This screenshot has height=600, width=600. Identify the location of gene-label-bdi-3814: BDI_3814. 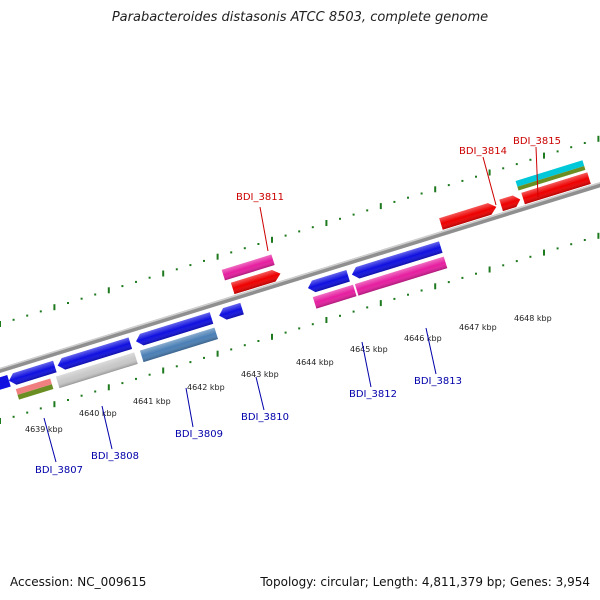
(483, 151).